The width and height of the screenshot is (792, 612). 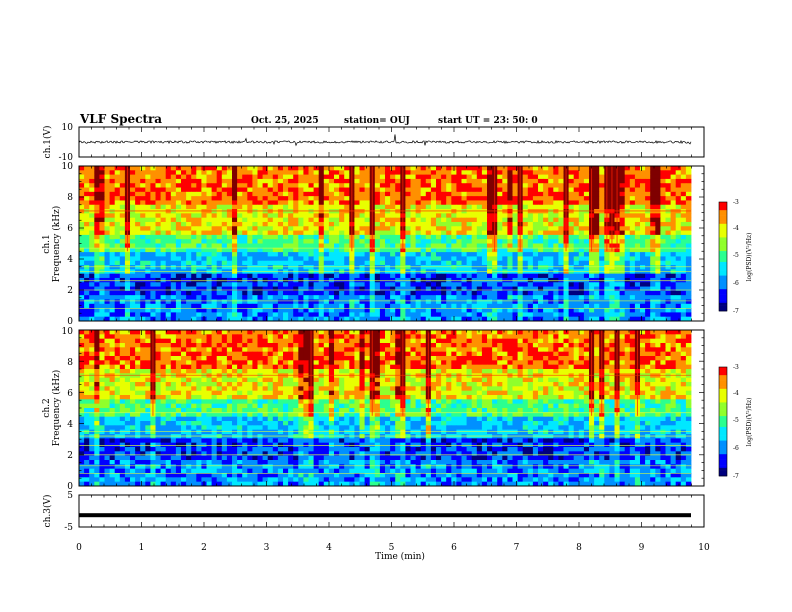 What do you see at coordinates (723, 266) in the screenshot?
I see `ch1-colorbar-band` at bounding box center [723, 266].